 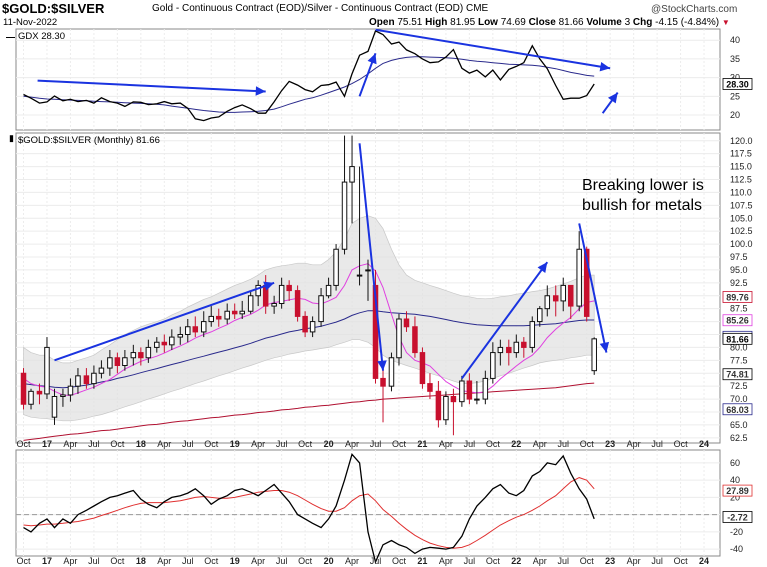 I want to click on x-tick-label: 17, so click(x=47, y=444).